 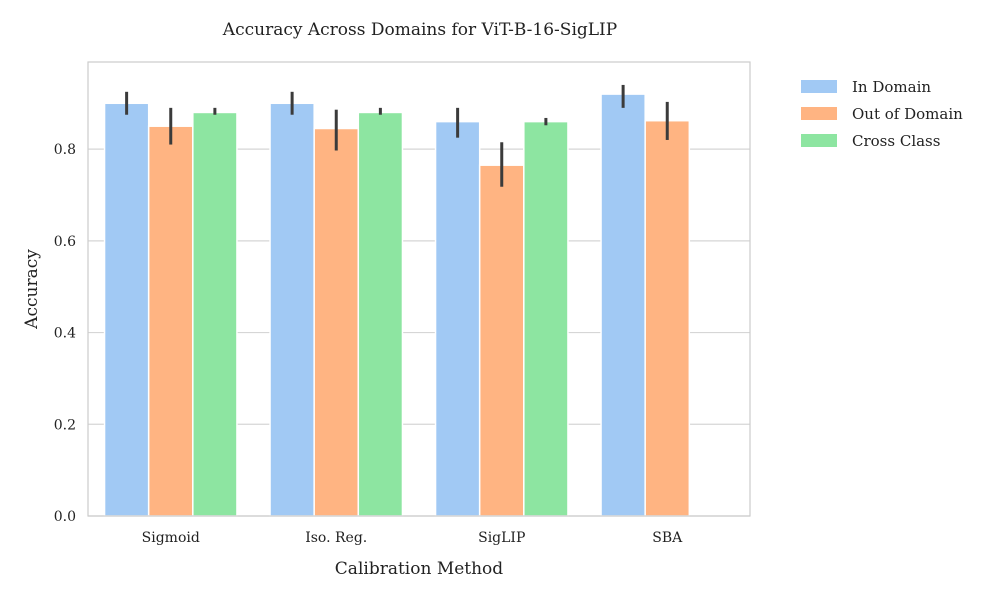 I want to click on x-axis-label: Calibration Method, so click(x=419, y=569).